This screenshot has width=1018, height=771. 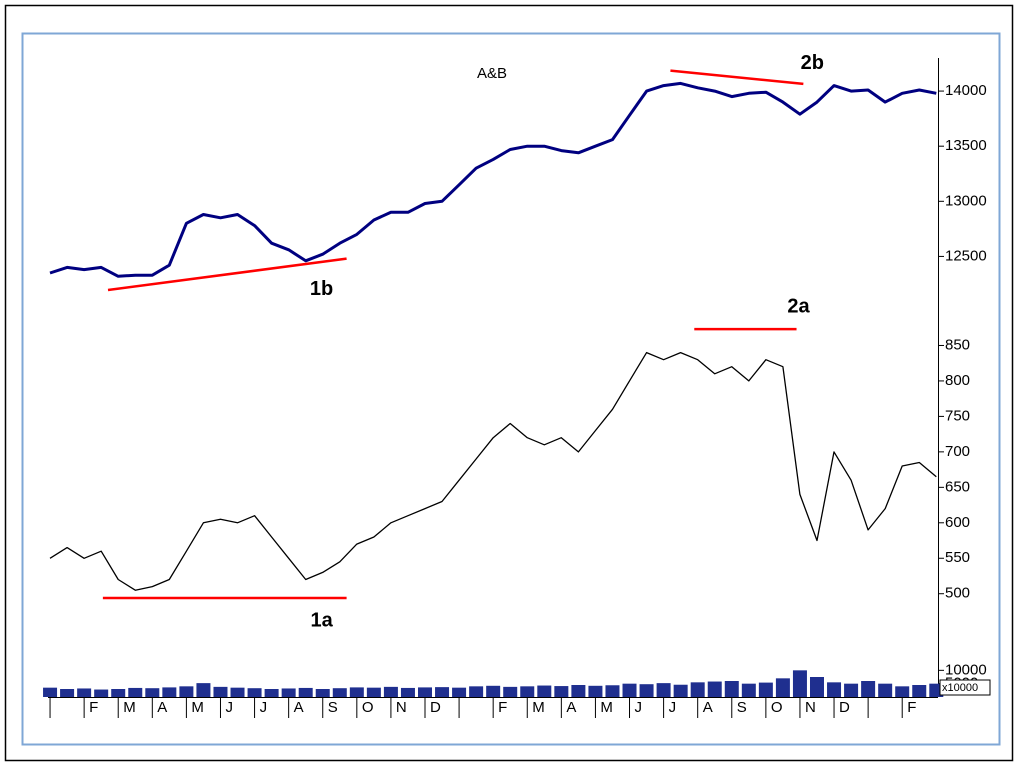 I want to click on y-tick-label: 14000, so click(x=966, y=90).